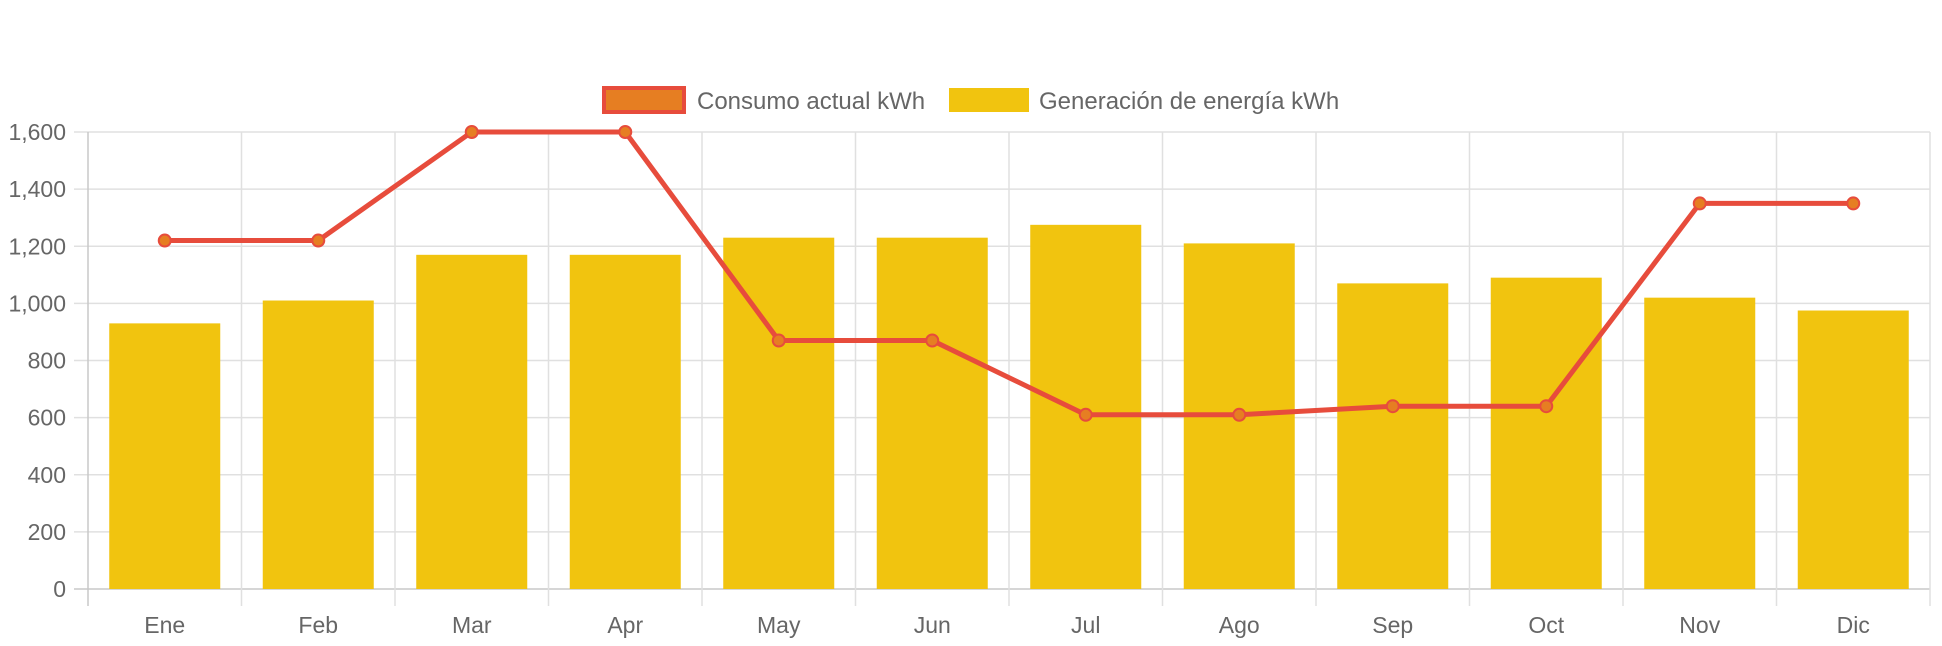 The width and height of the screenshot is (1942, 646). What do you see at coordinates (1699, 625) in the screenshot?
I see `x-tick-label: Nov` at bounding box center [1699, 625].